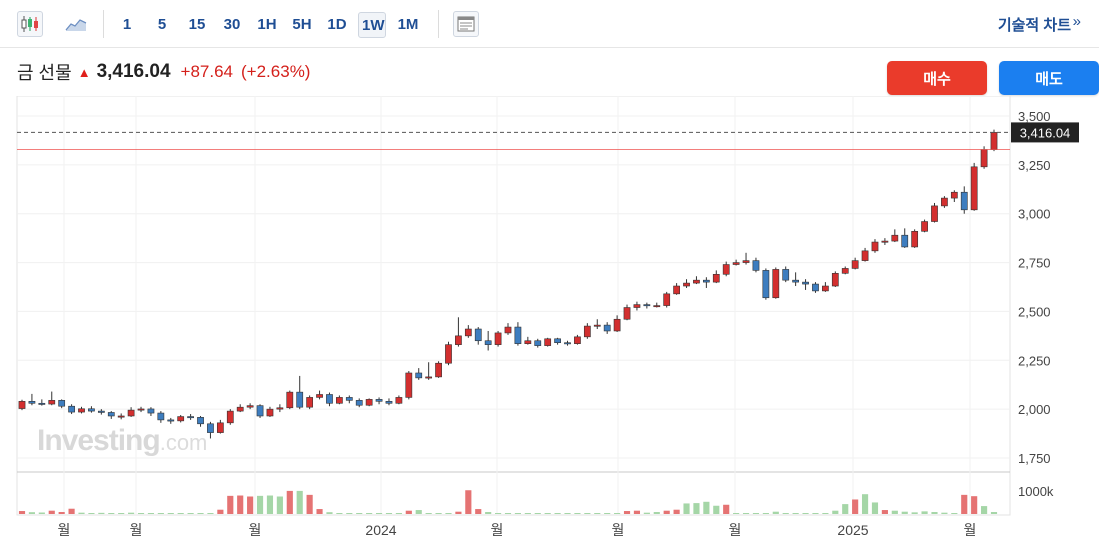 The height and width of the screenshot is (557, 1099). What do you see at coordinates (1034, 214) in the screenshot?
I see `y-tick-label: 3,000` at bounding box center [1034, 214].